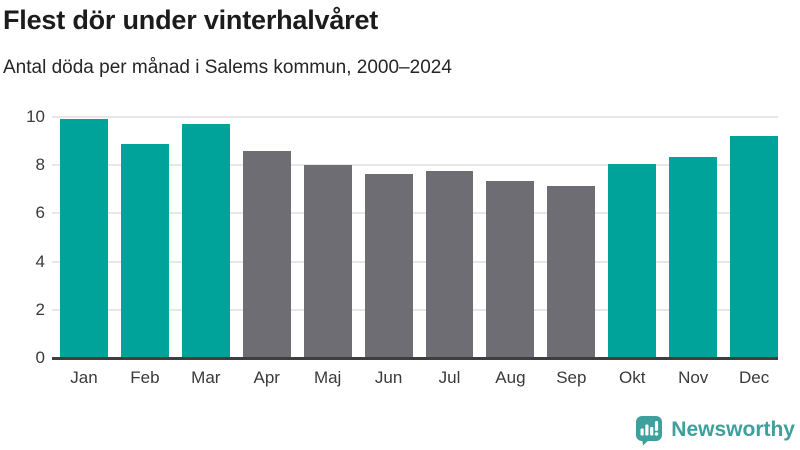 The width and height of the screenshot is (800, 450). I want to click on newsworthy-logo: Newsworthy, so click(714, 430).